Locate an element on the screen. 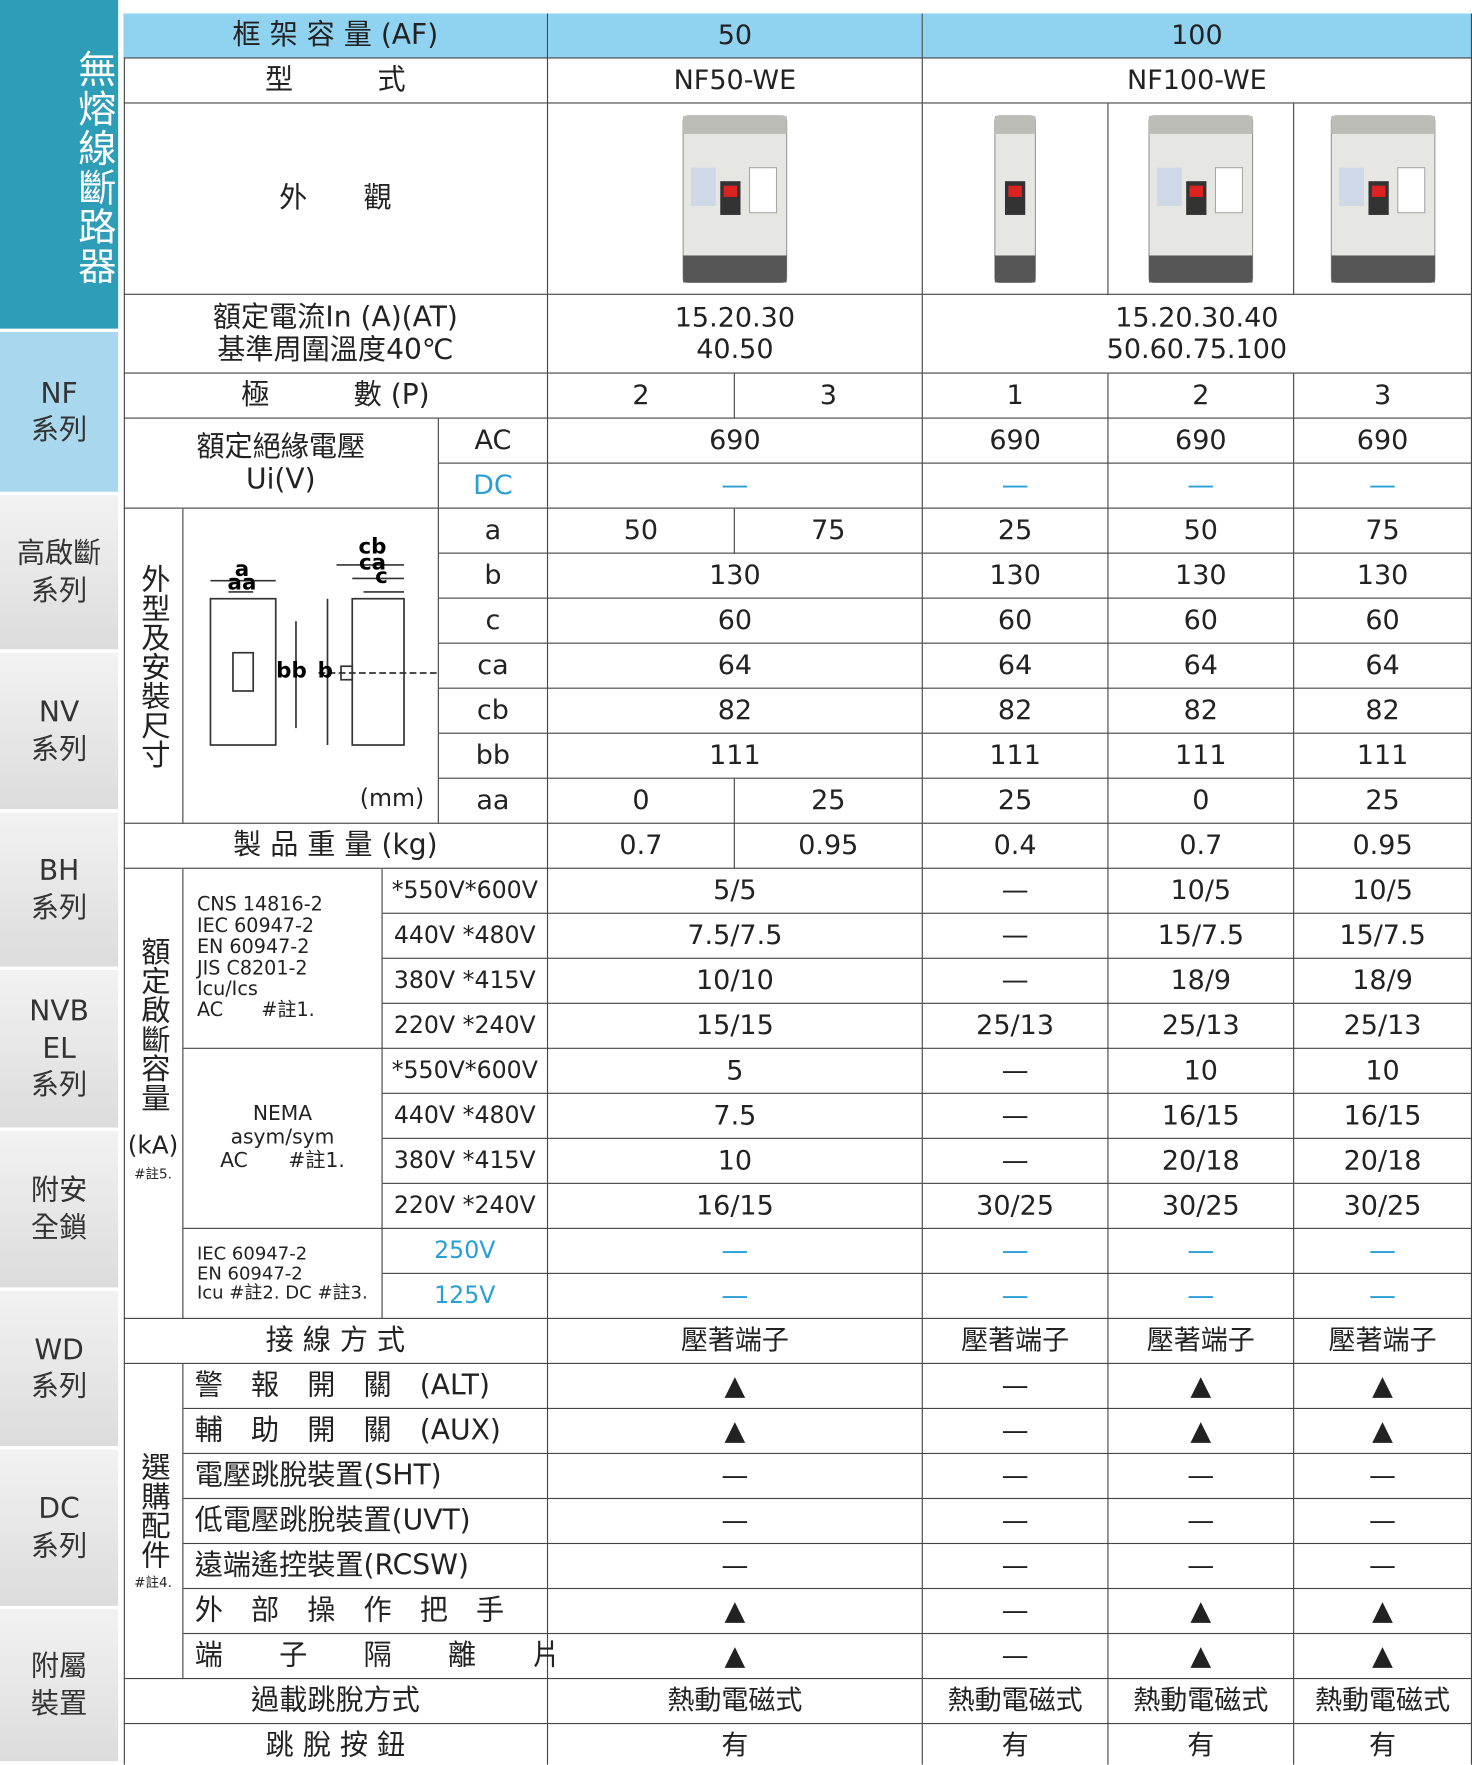  sidebar-item: NVB EL 系列 is located at coordinates (59, 1051).